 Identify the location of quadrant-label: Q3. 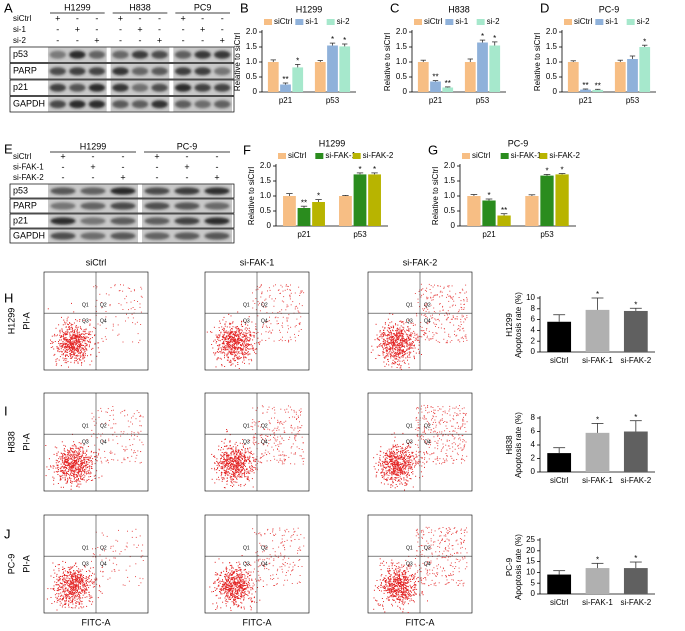
(409, 321).